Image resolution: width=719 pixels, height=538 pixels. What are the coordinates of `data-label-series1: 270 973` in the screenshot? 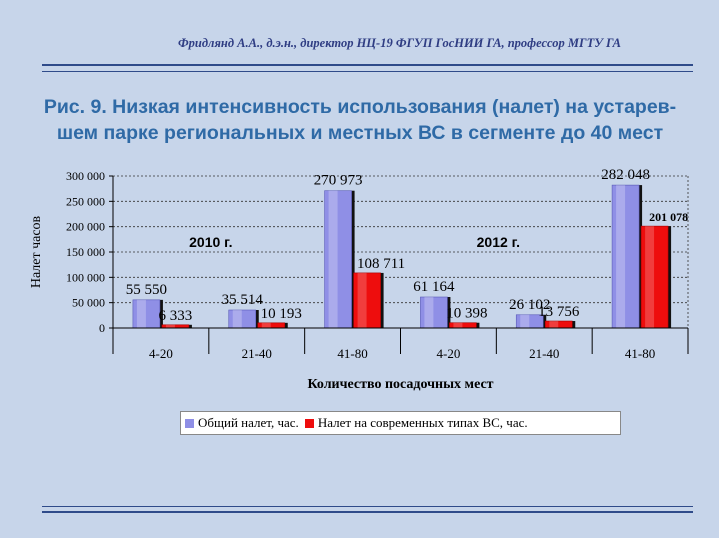 It's located at (338, 181).